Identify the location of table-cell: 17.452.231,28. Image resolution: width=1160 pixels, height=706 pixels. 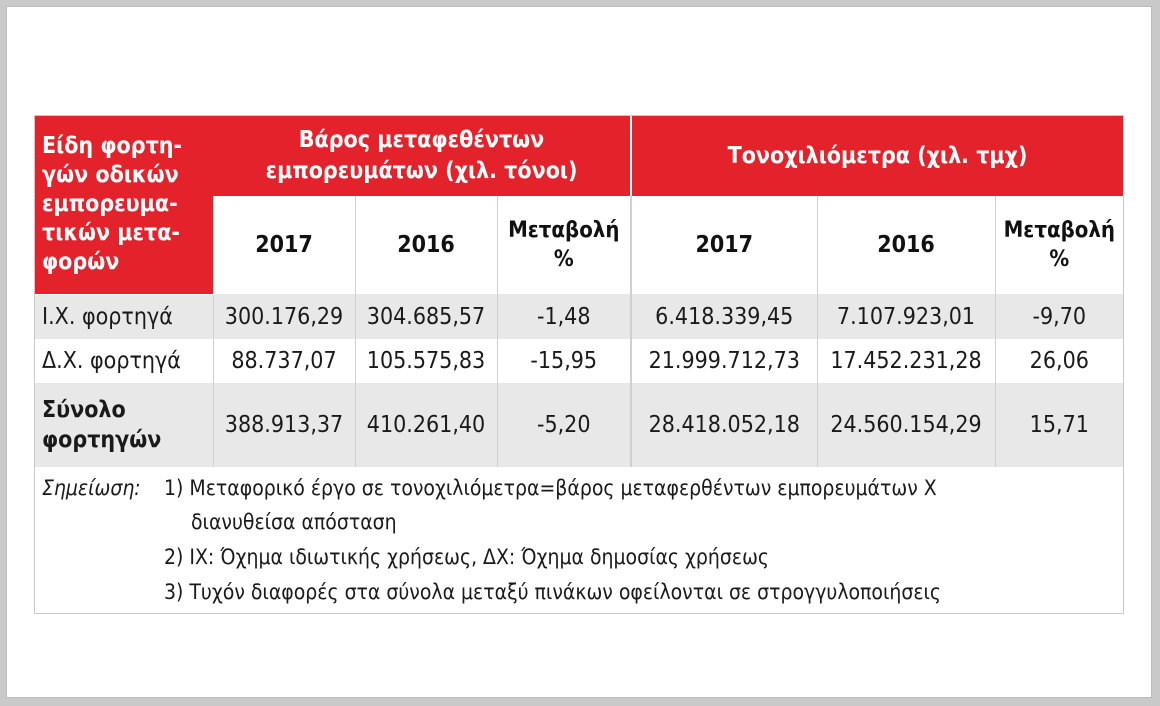
(906, 361).